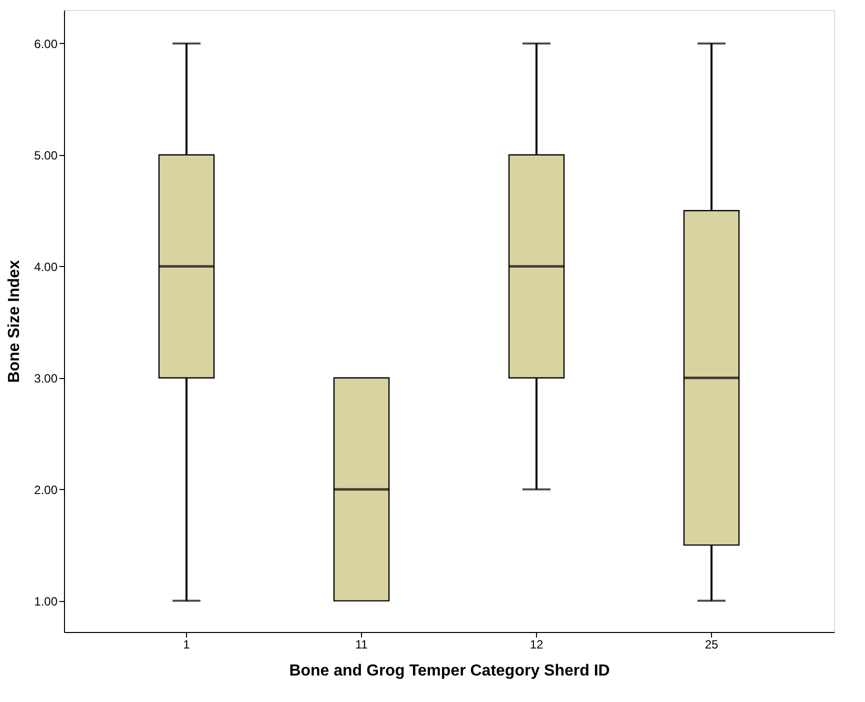  Describe the element at coordinates (711, 645) in the screenshot. I see `x-tick-label: 25` at that location.